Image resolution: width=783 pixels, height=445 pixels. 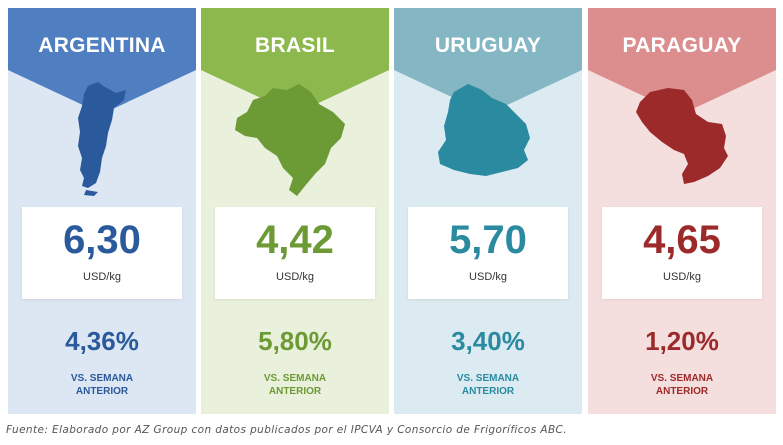 I want to click on price-box: 4,65 USD/kg, so click(x=682, y=253).